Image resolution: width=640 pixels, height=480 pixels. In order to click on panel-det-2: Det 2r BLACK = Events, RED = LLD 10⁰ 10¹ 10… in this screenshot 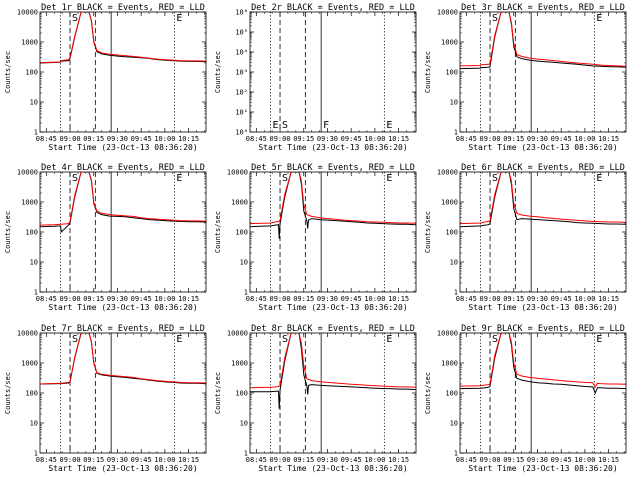, I will do `click(315, 77)`.